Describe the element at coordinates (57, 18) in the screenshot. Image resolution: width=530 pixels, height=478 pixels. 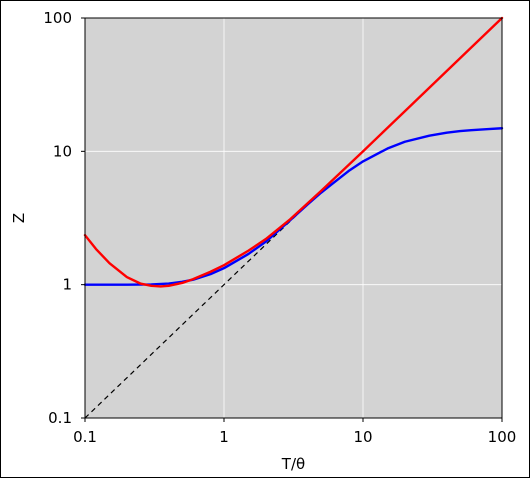
I see `y-tick-label: 100` at that location.